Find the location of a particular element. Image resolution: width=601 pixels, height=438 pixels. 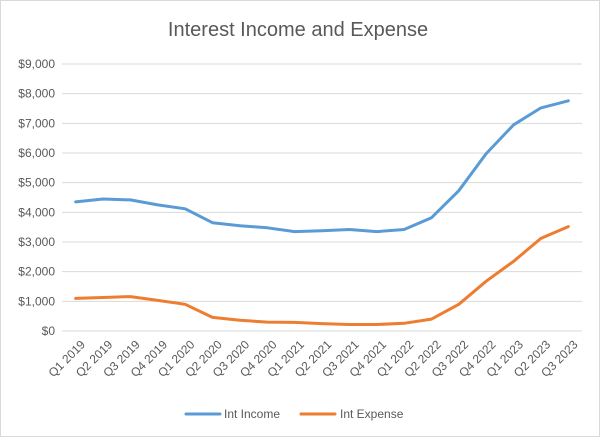

legend-label: Int Income is located at coordinates (252, 414).